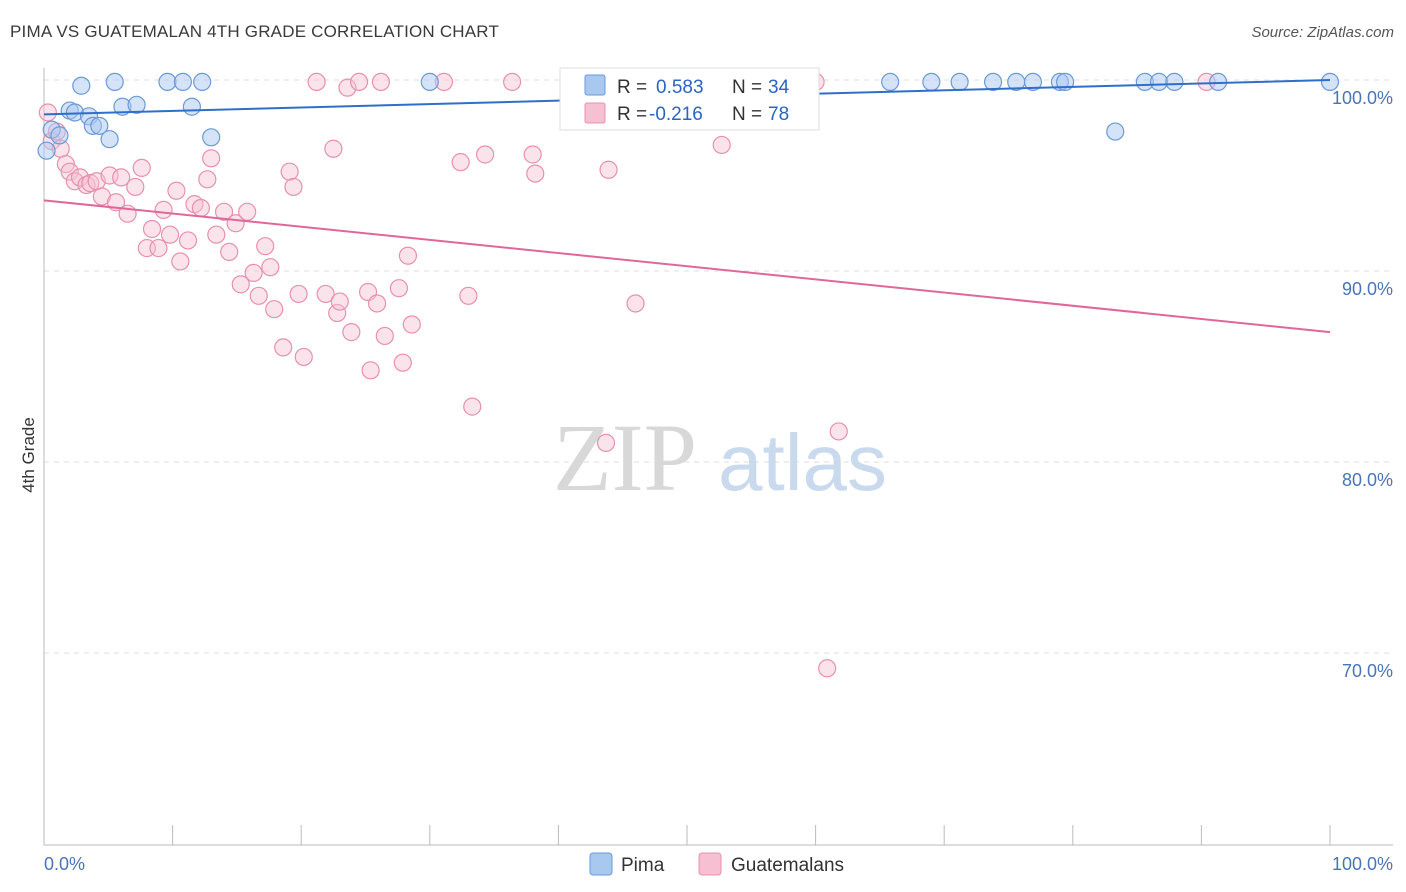 This screenshot has height=892, width=1406. Describe the element at coordinates (747, 87) in the screenshot. I see `legend-n-label-pima: N =` at that location.